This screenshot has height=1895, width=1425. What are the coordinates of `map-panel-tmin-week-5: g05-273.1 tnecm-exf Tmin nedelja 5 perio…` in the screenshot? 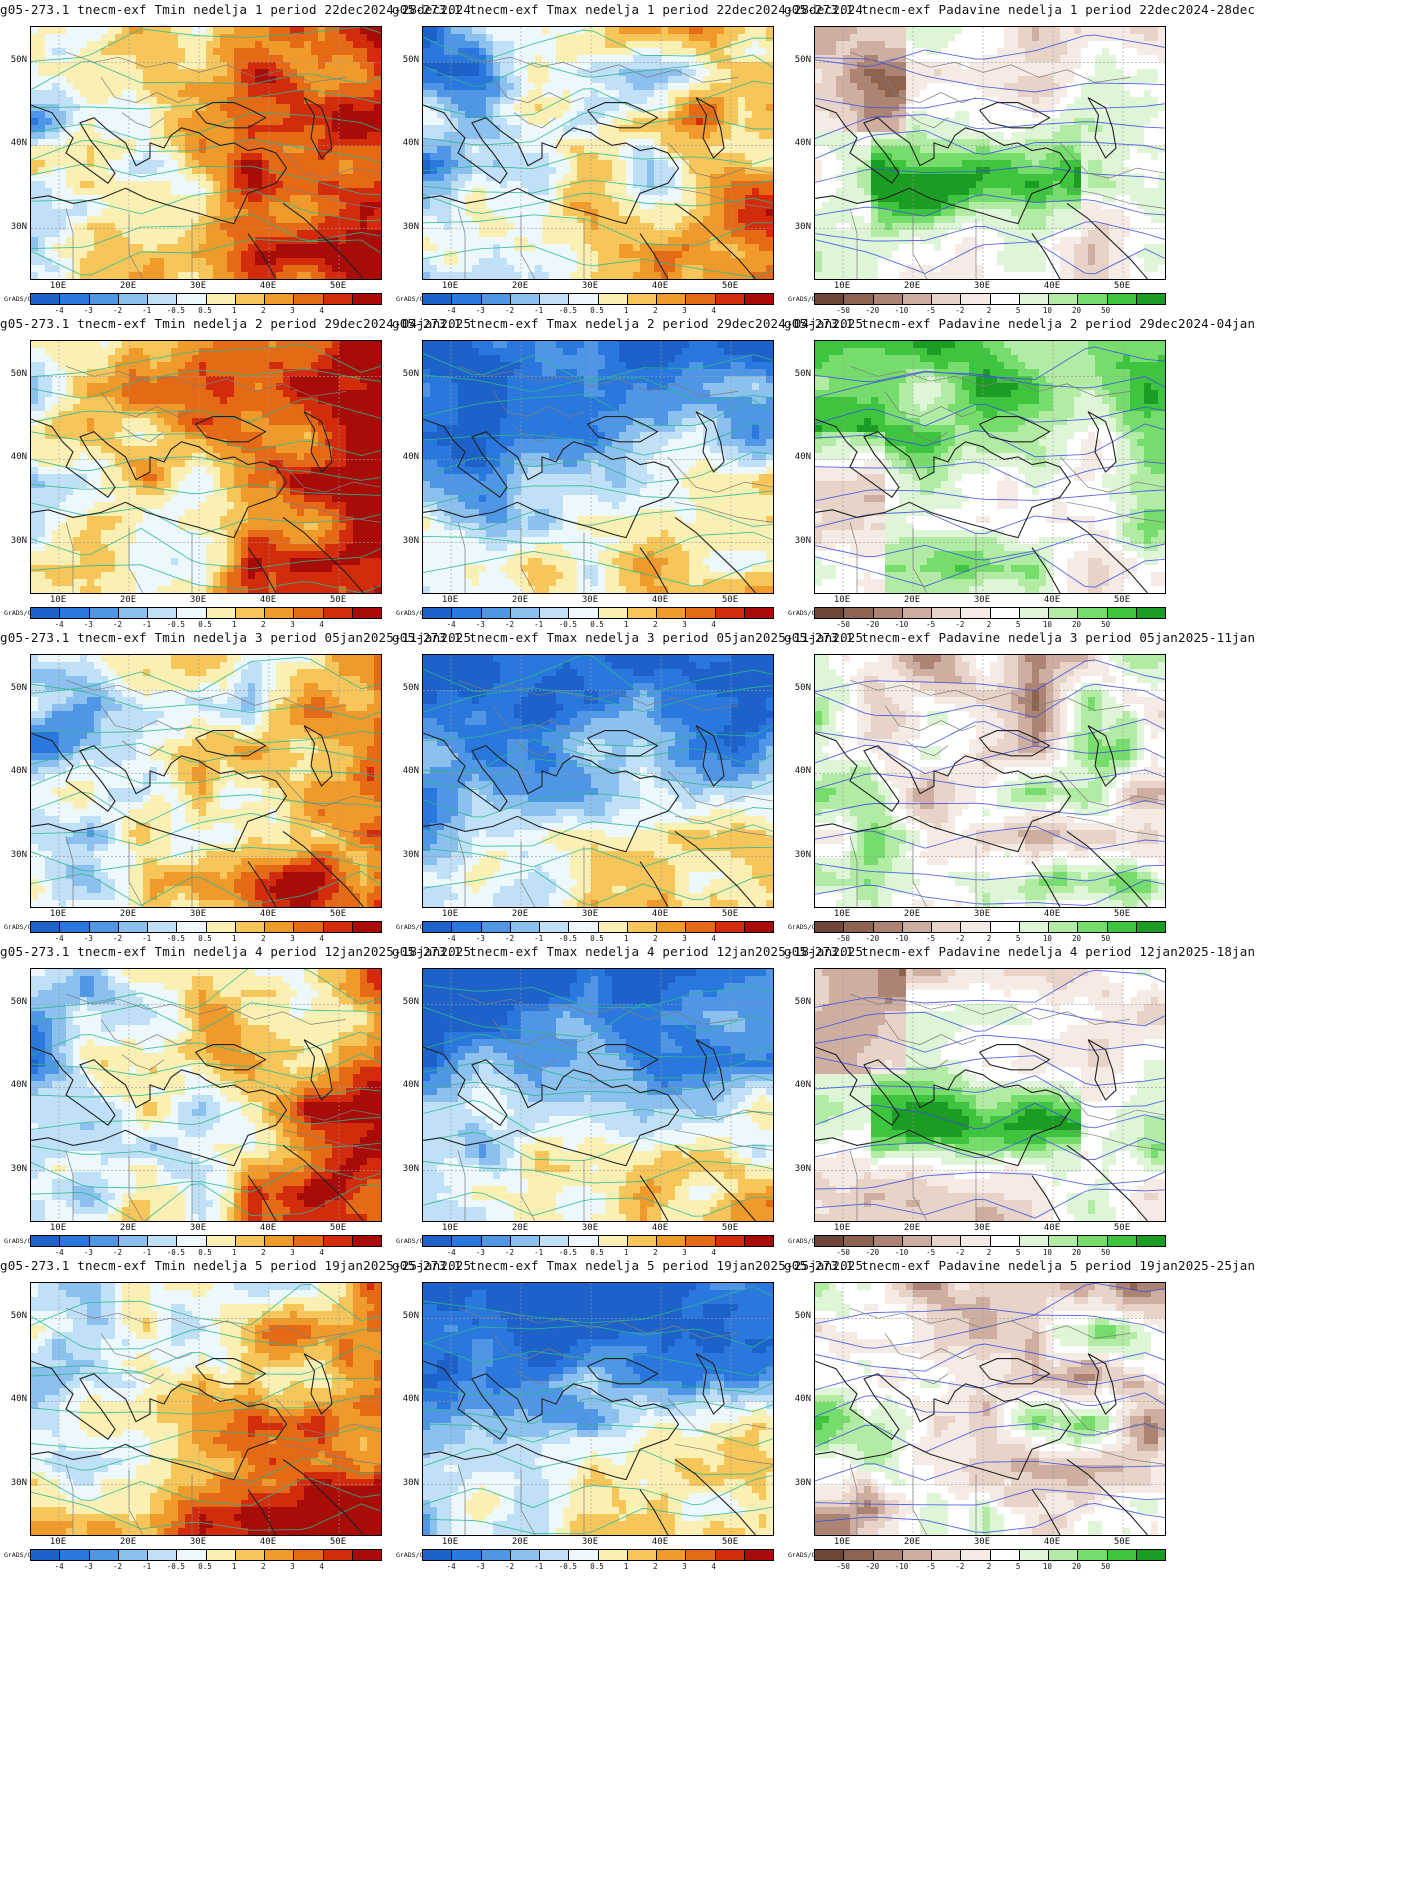 It's located at (235, 1445).